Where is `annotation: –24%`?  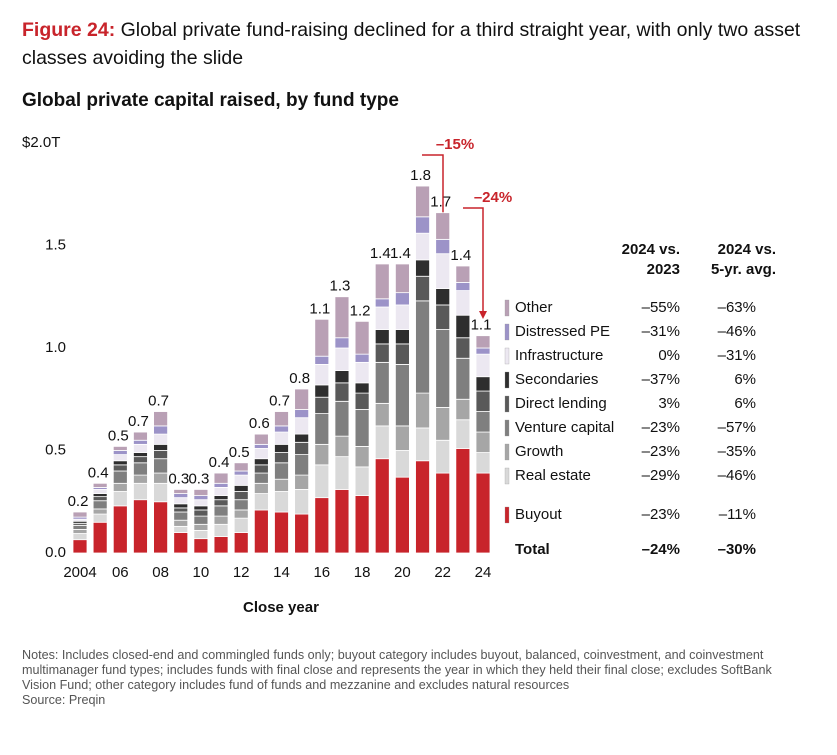
annotation: –24% is located at coordinates (493, 197).